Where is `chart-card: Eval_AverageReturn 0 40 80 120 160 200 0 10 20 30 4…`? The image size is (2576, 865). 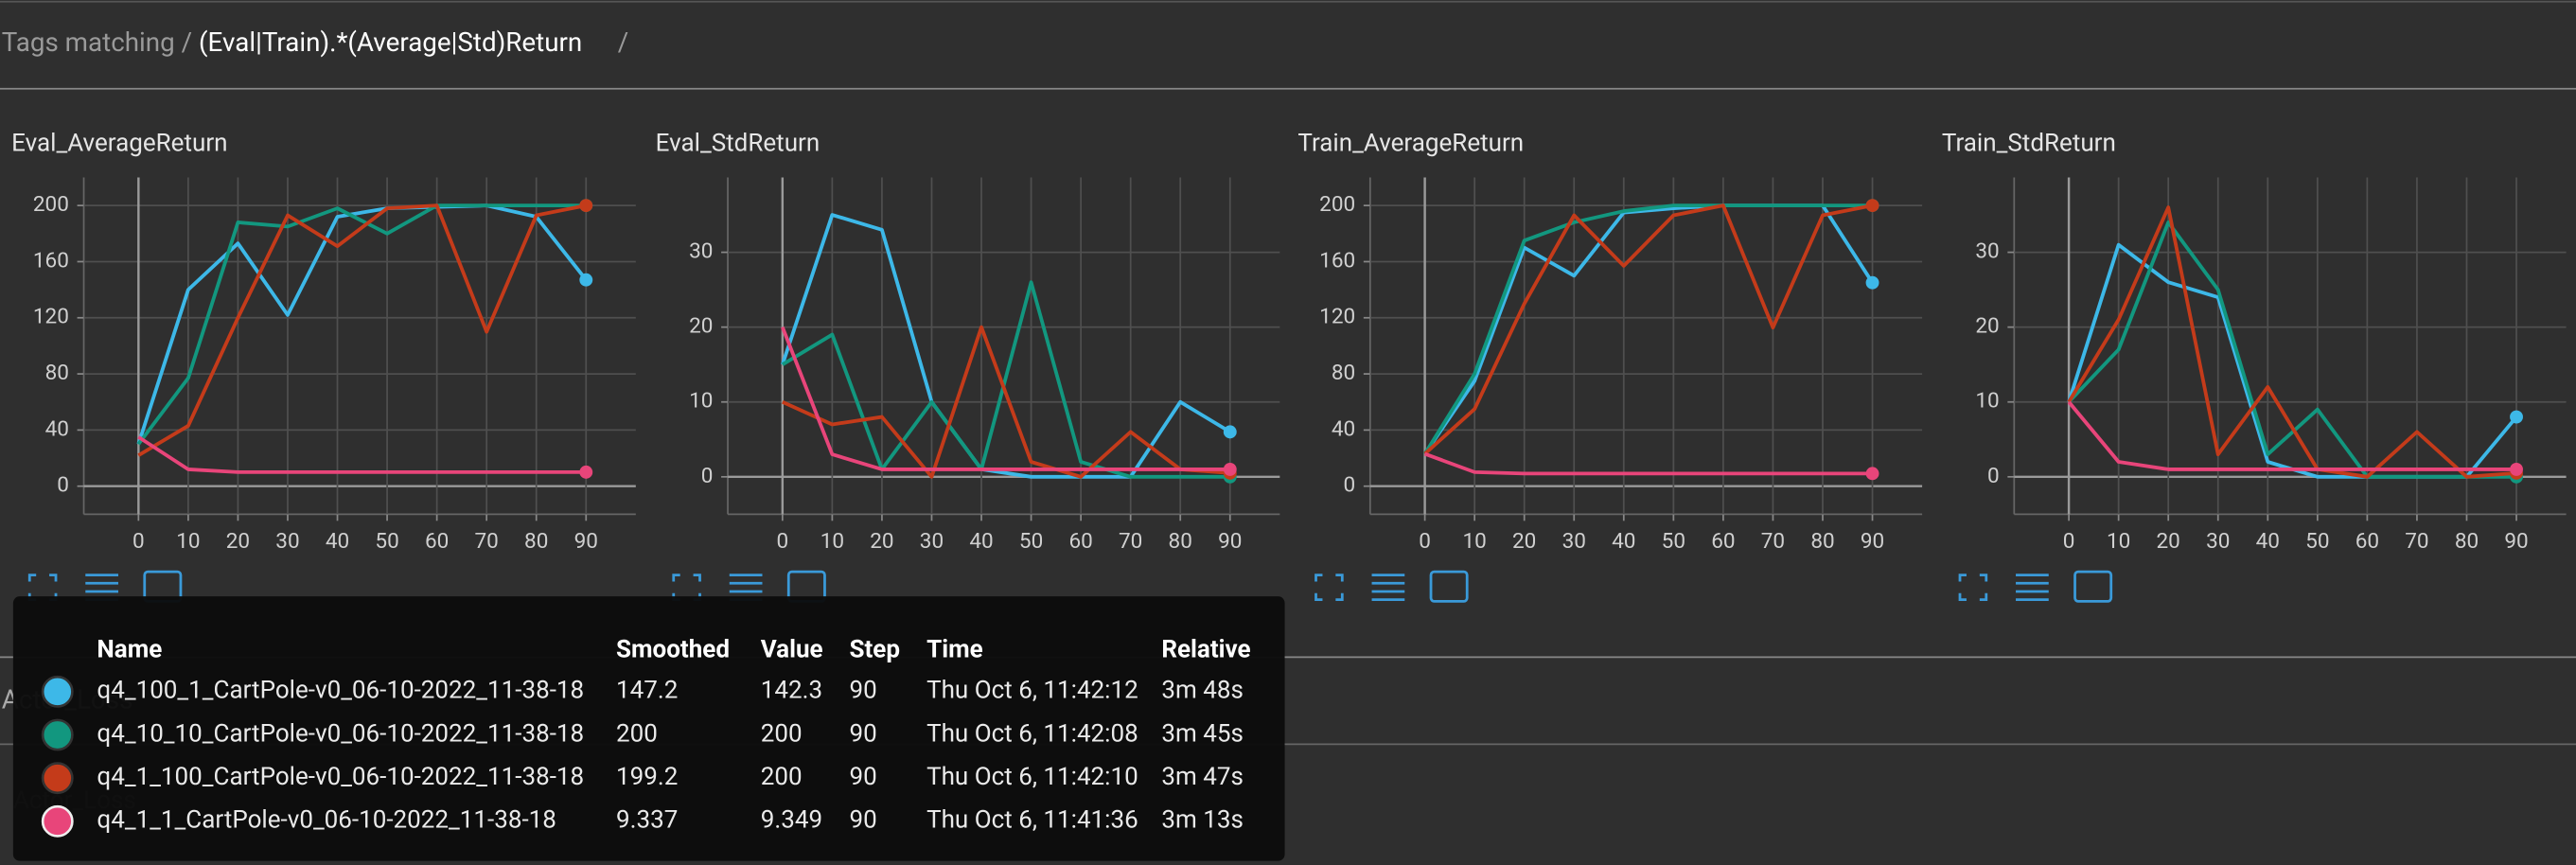 chart-card: Eval_AverageReturn 0 40 80 120 160 200 0 10 20 30 4… is located at coordinates (323, 366).